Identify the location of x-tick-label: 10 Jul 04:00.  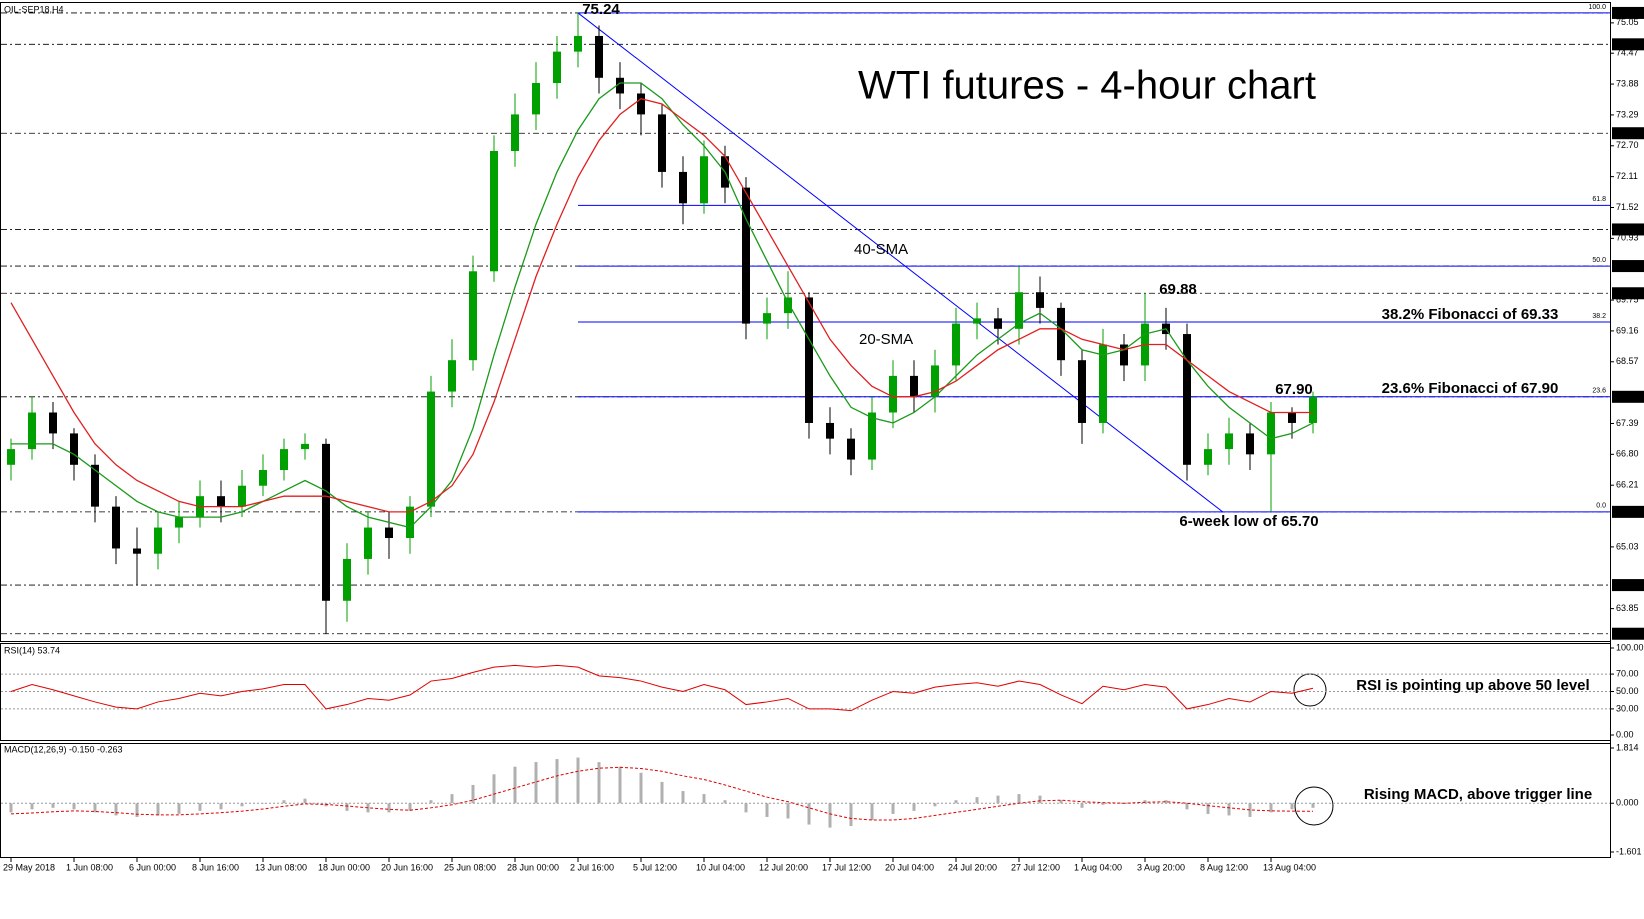
(720, 867).